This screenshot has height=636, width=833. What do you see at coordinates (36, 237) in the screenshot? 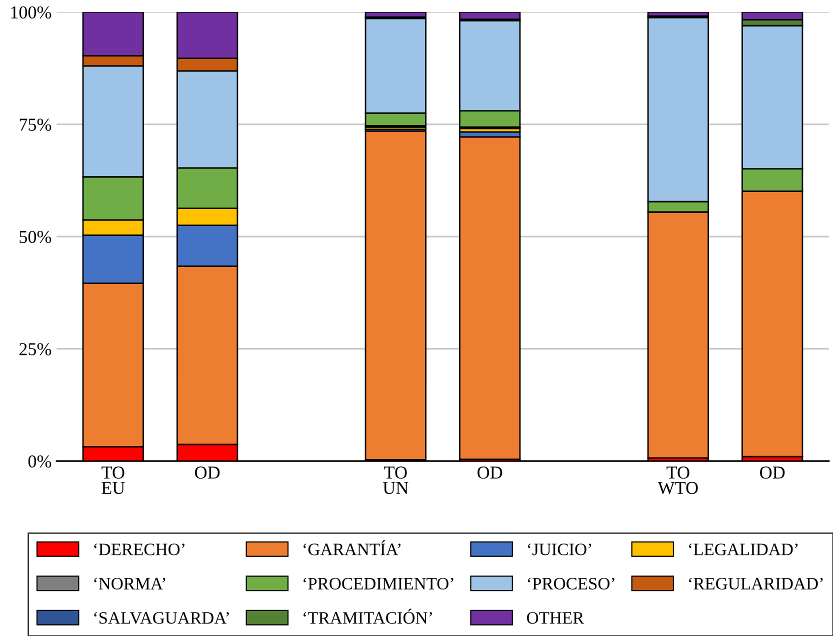
I see `y-tick-label: 50%` at bounding box center [36, 237].